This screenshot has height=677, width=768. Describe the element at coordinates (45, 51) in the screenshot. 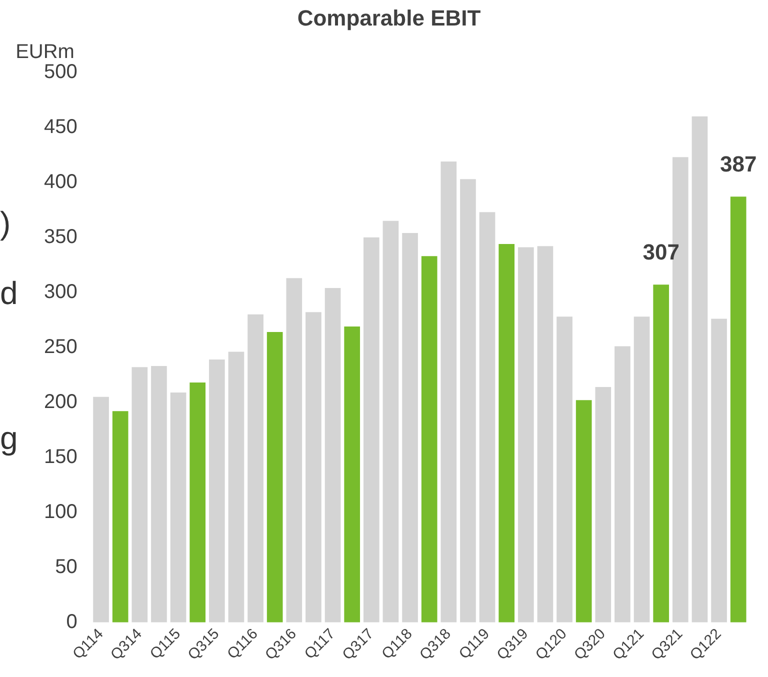

I see `y-axis-title: EURm` at that location.